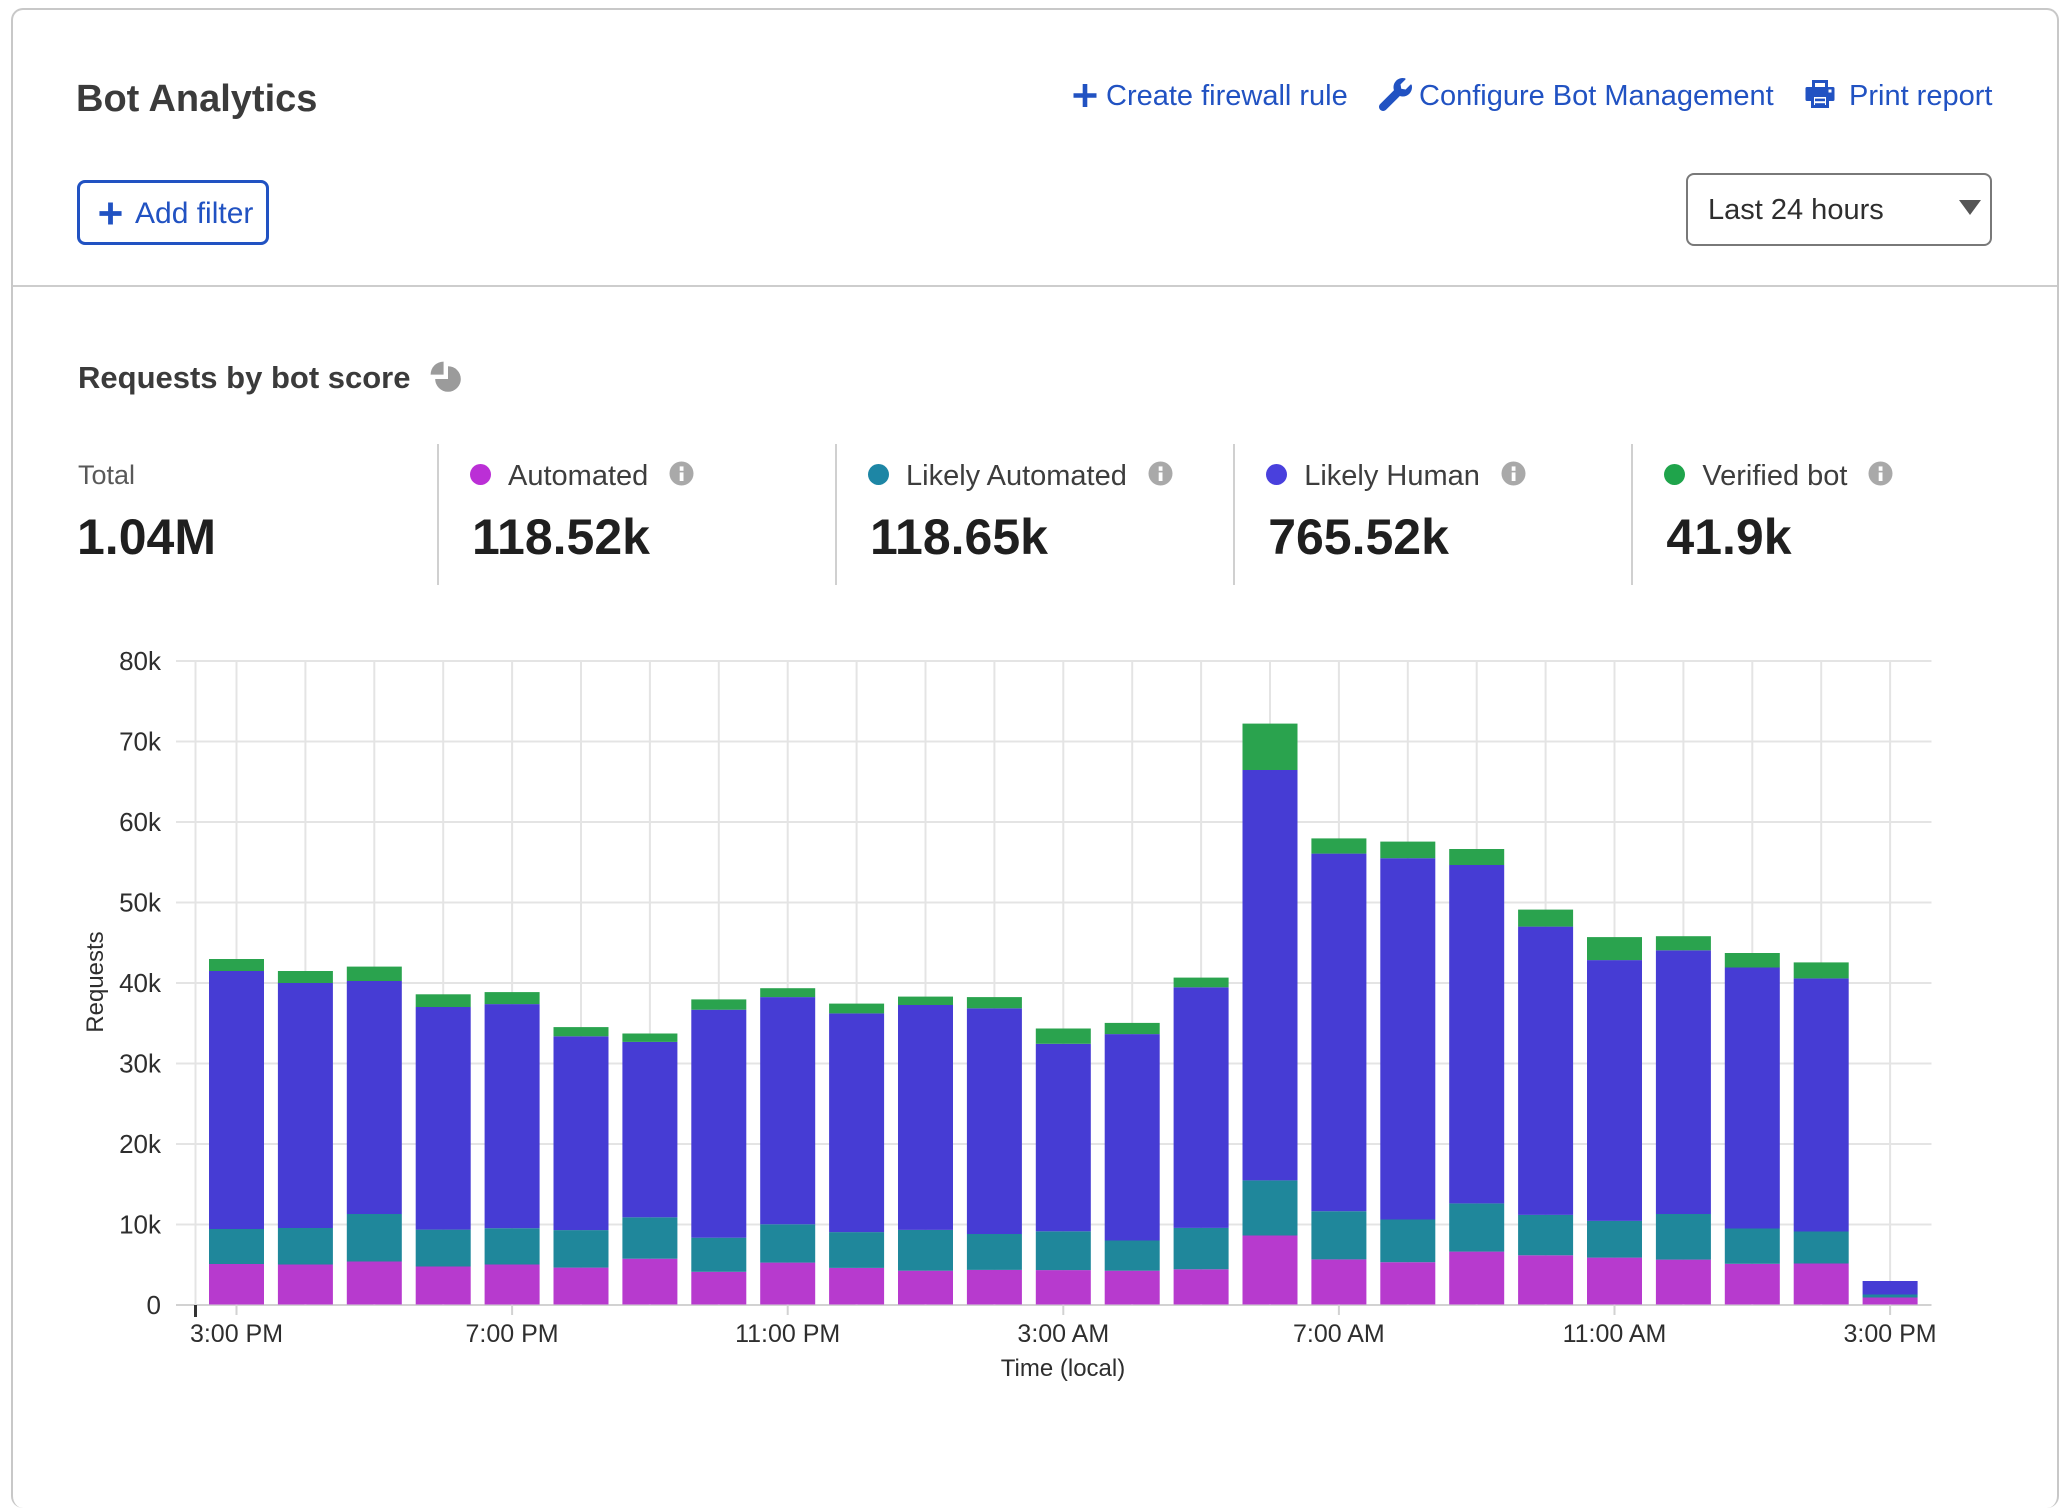 The image size is (2070, 1508). What do you see at coordinates (512, 1334) in the screenshot?
I see `svg-text: 7:00 PM` at bounding box center [512, 1334].